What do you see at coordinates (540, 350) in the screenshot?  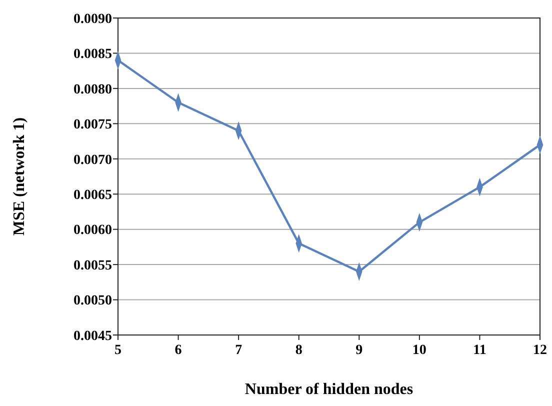 I see `x-tick-label: 12` at bounding box center [540, 350].